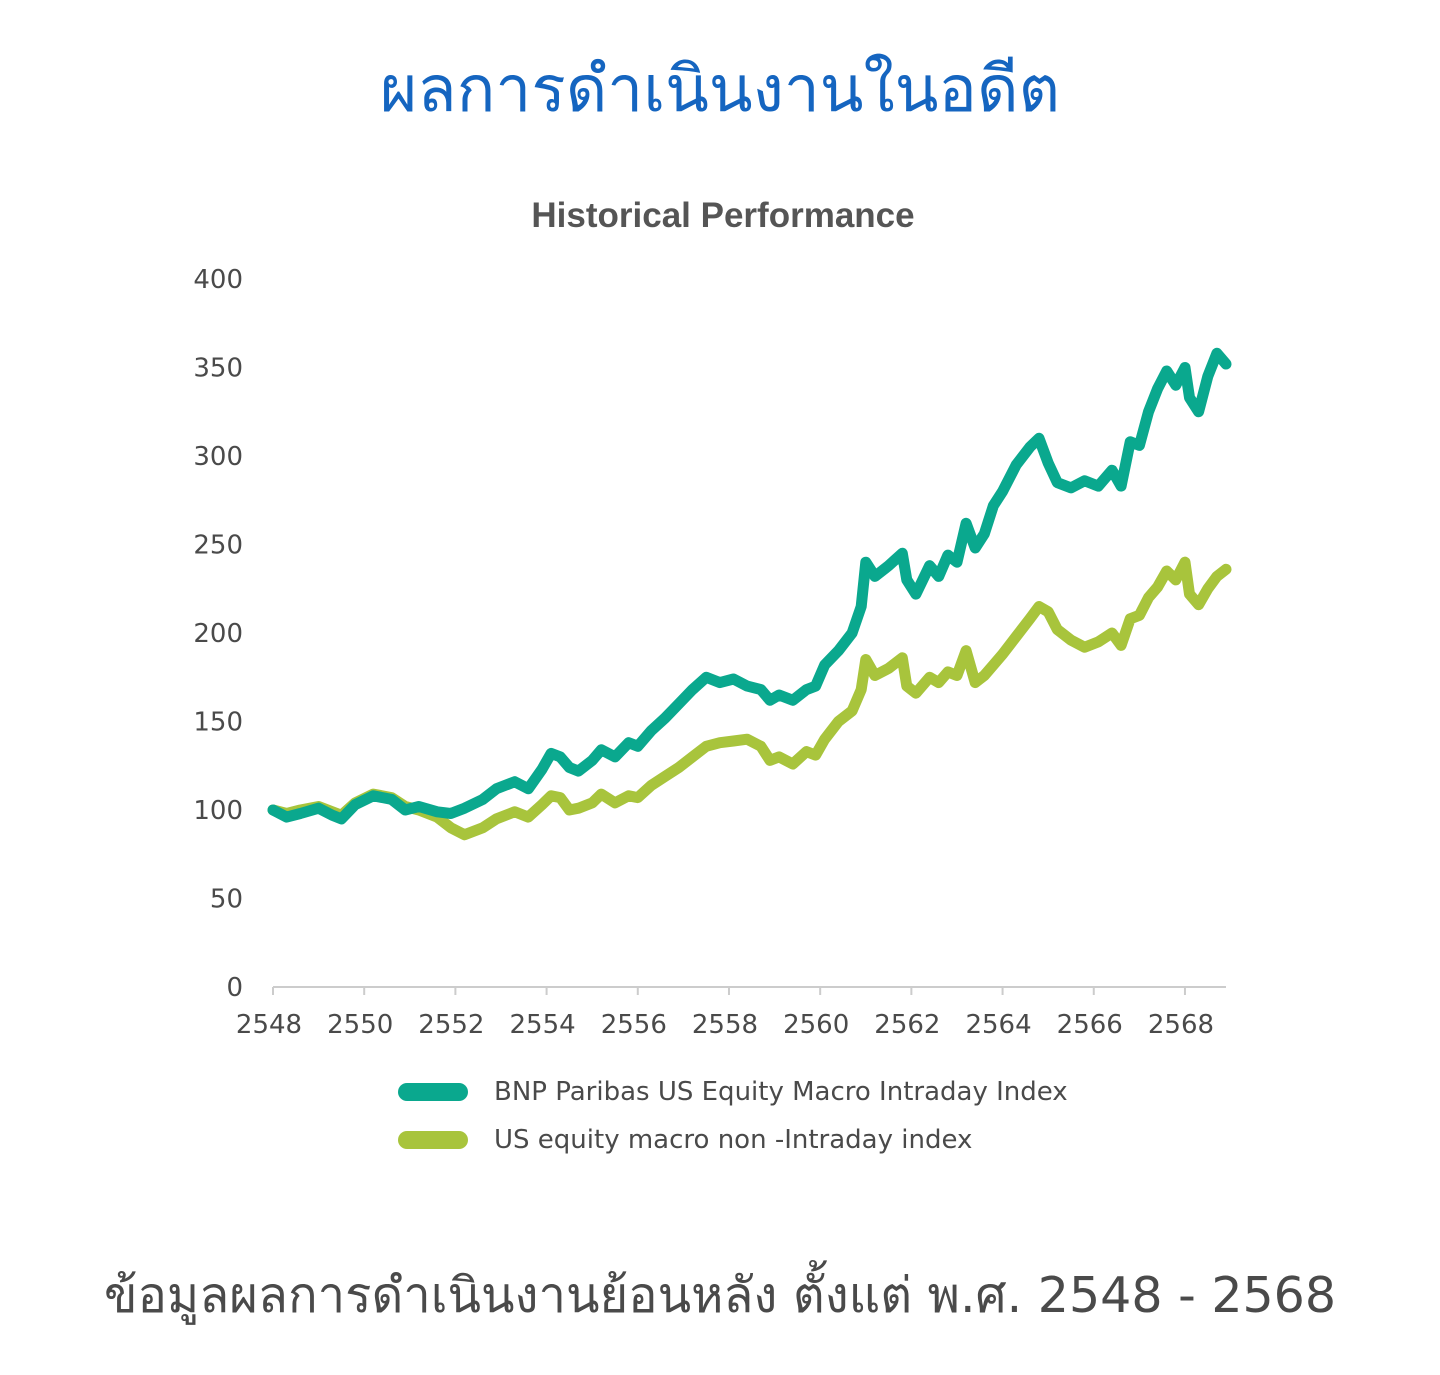 This screenshot has width=1440, height=1375. Describe the element at coordinates (723, 215) in the screenshot. I see `chart-title: Historical Performance` at that location.